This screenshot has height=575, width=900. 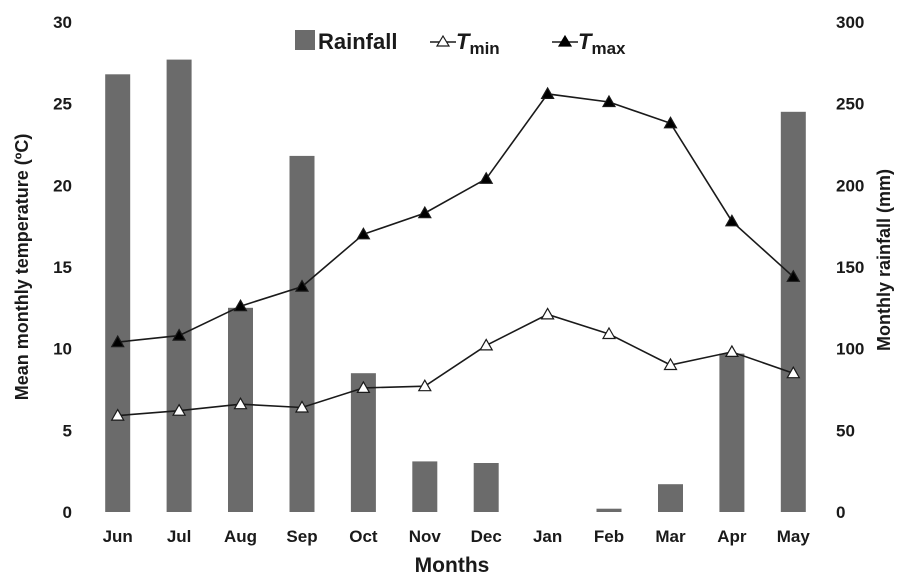 What do you see at coordinates (118, 536) in the screenshot?
I see `x-tick-jun: Jun` at bounding box center [118, 536].